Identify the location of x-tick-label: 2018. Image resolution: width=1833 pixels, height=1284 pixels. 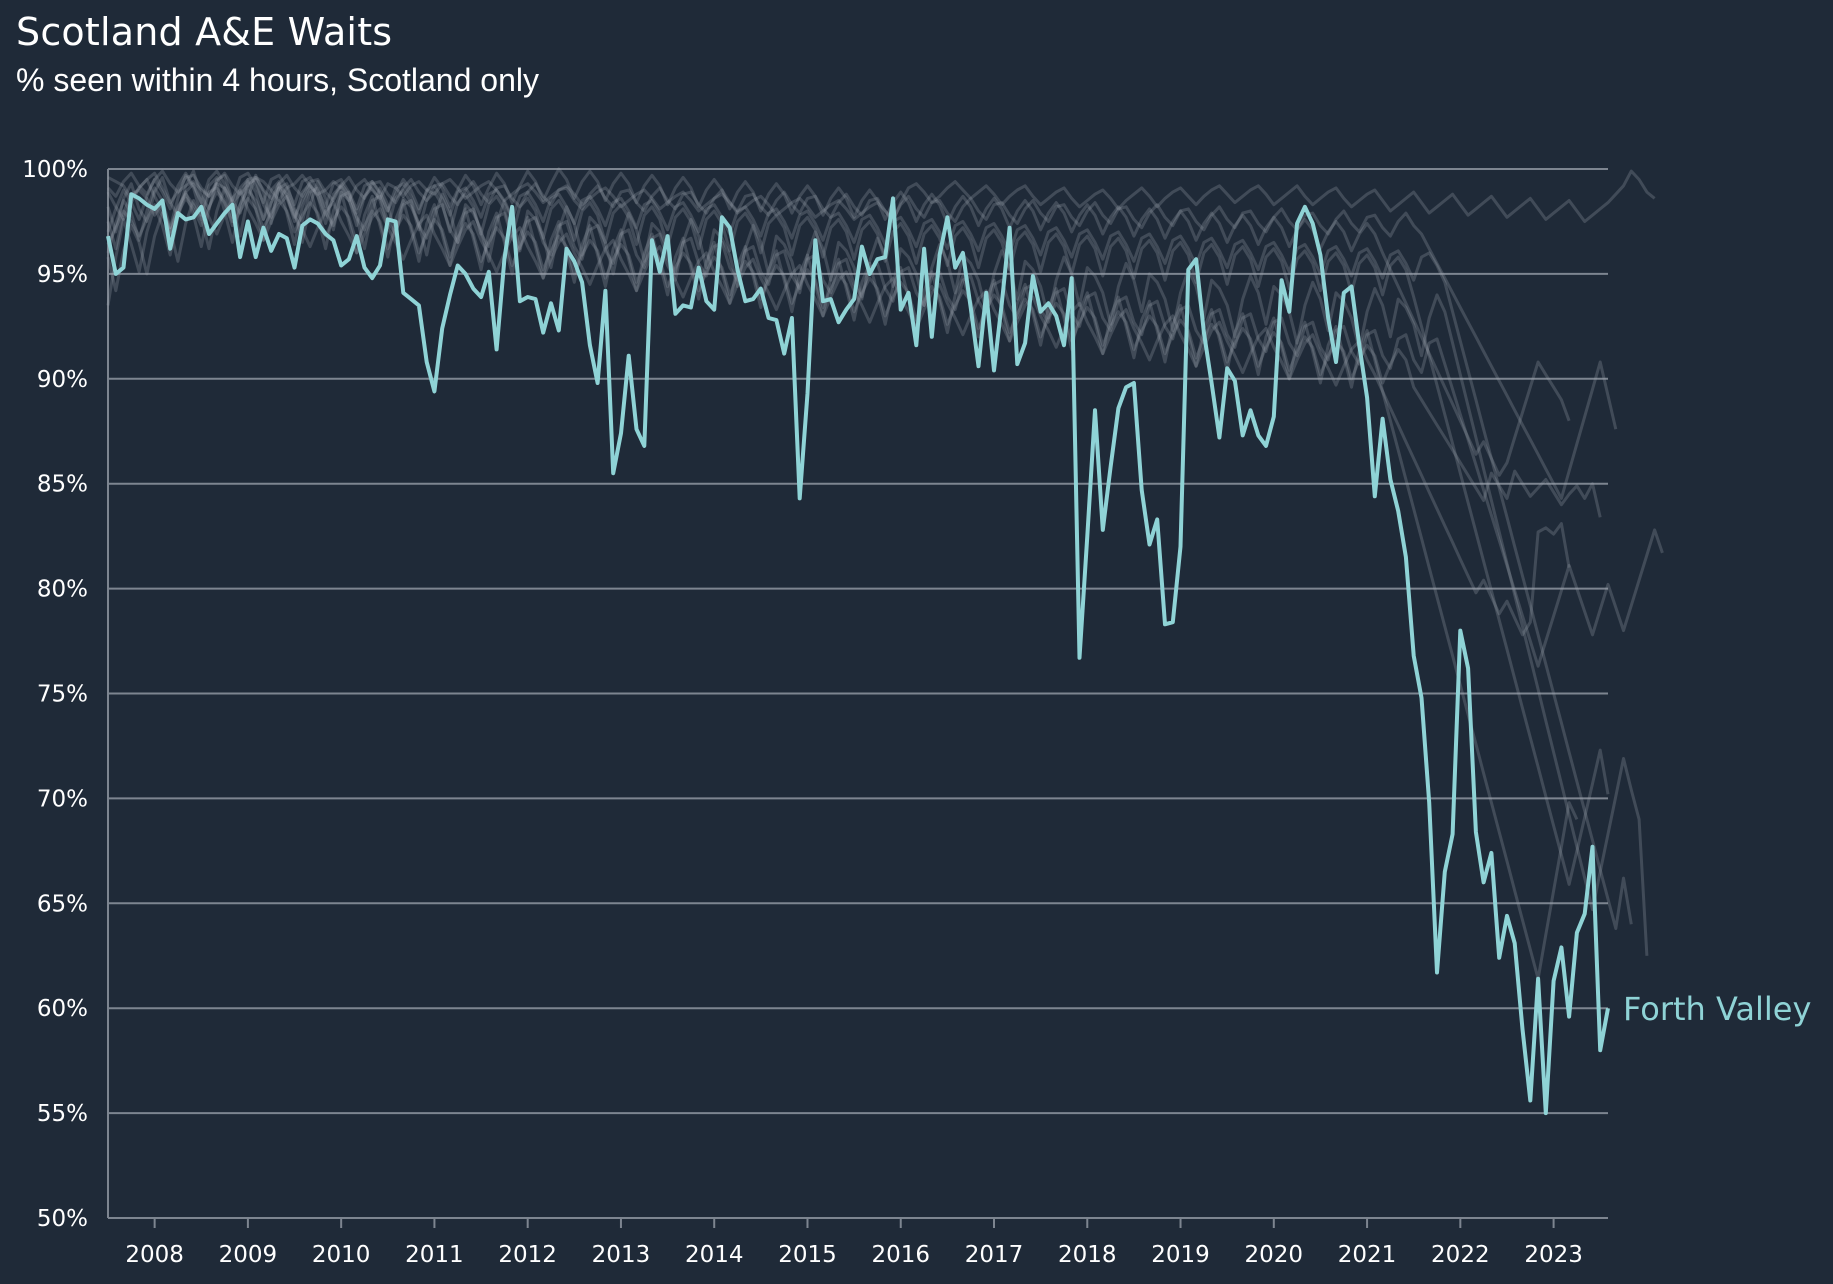
(1087, 1255).